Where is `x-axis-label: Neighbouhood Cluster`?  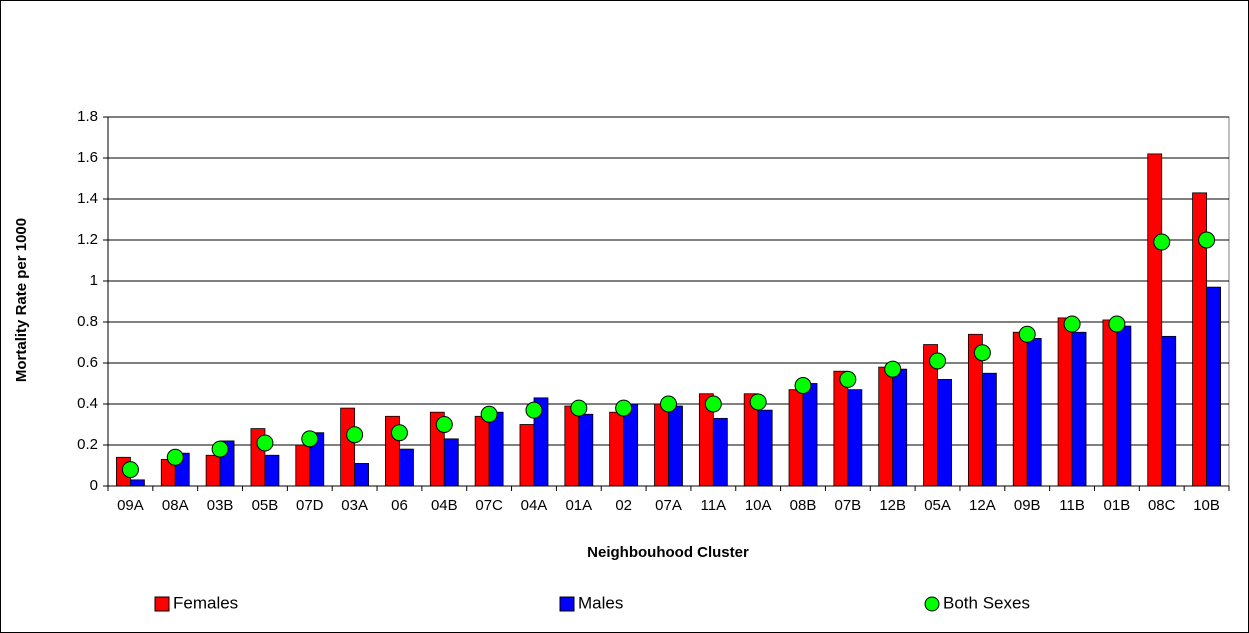
x-axis-label: Neighbouhood Cluster is located at coordinates (668, 552).